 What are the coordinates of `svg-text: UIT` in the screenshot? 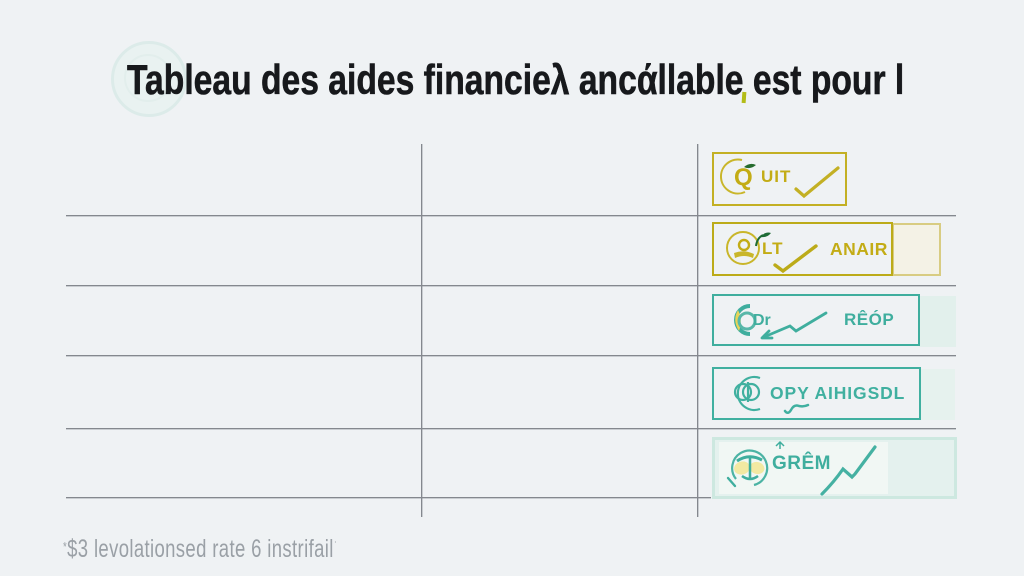 It's located at (776, 176).